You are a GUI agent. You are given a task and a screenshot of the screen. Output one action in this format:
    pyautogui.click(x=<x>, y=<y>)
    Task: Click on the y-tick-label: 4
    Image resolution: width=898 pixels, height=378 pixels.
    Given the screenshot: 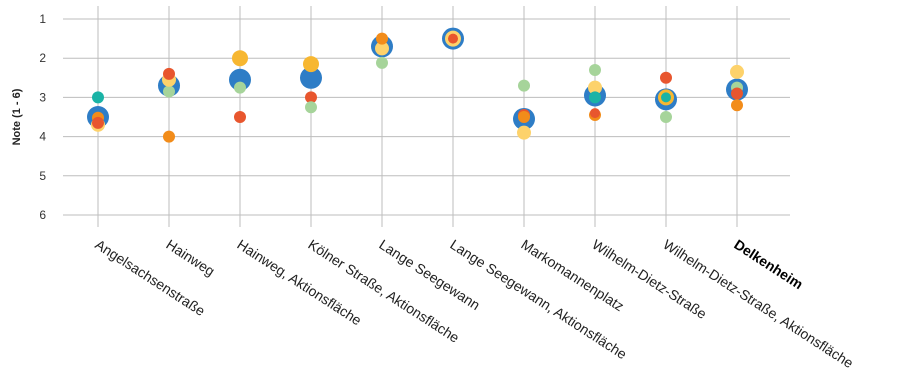 What is the action you would take?
    pyautogui.click(x=42, y=137)
    